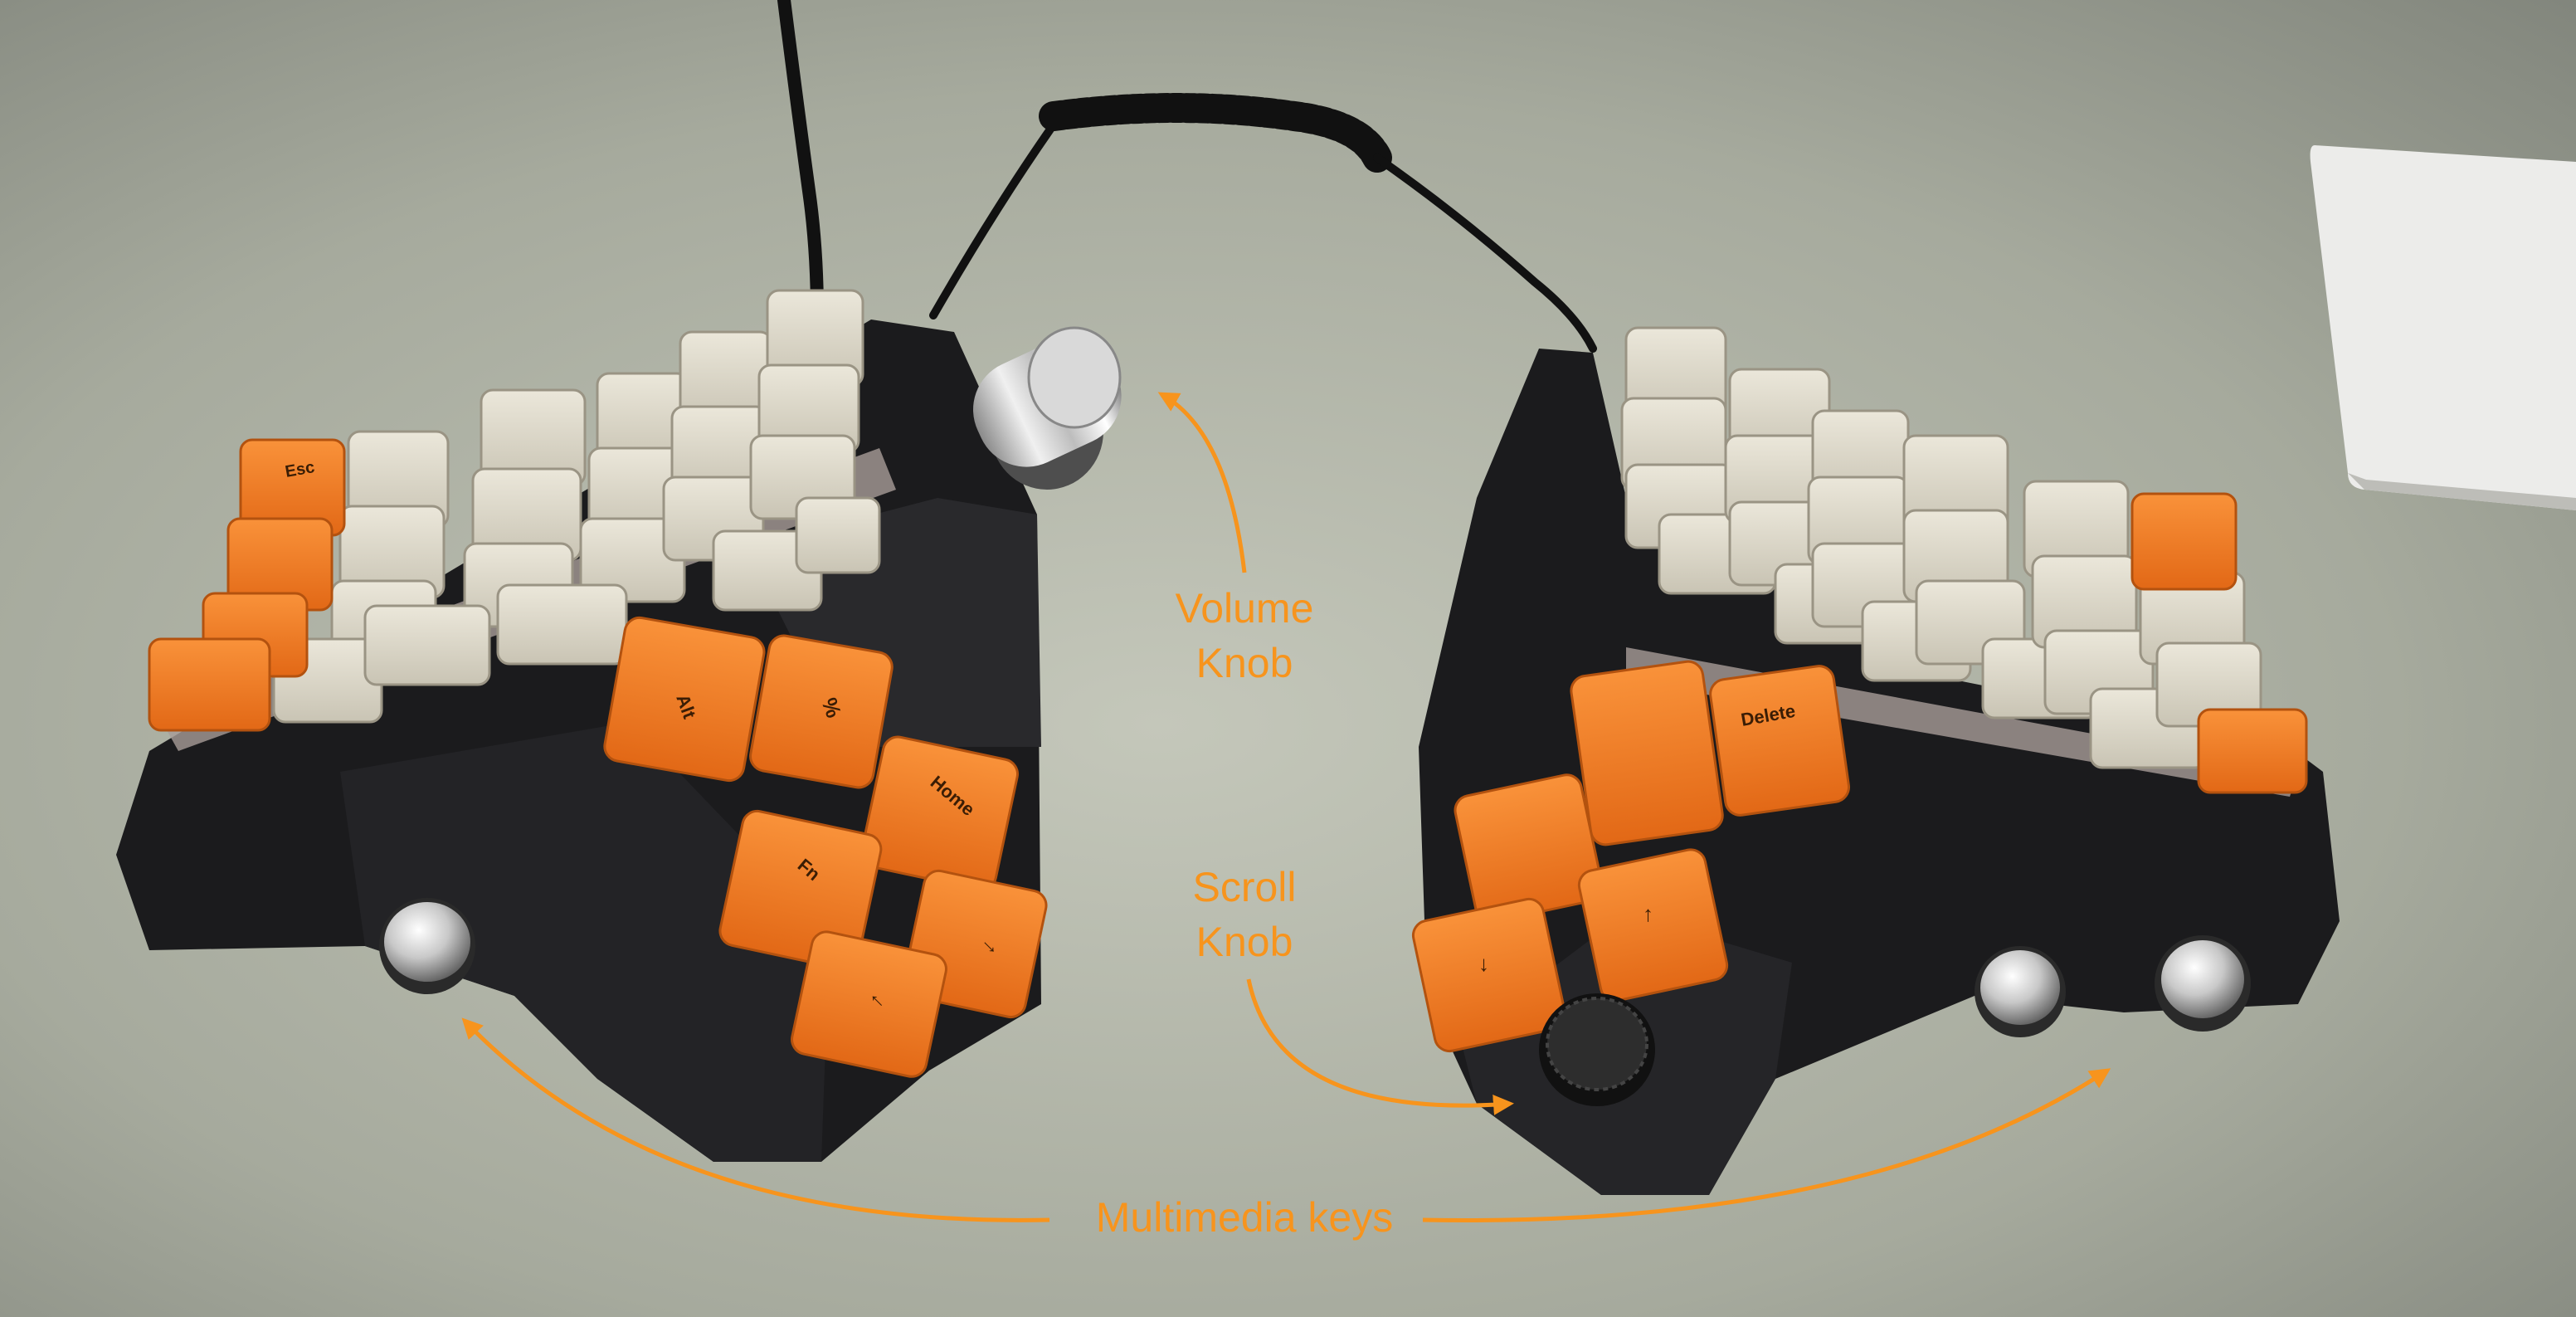  What do you see at coordinates (684, 699) in the screenshot?
I see `alt-key` at bounding box center [684, 699].